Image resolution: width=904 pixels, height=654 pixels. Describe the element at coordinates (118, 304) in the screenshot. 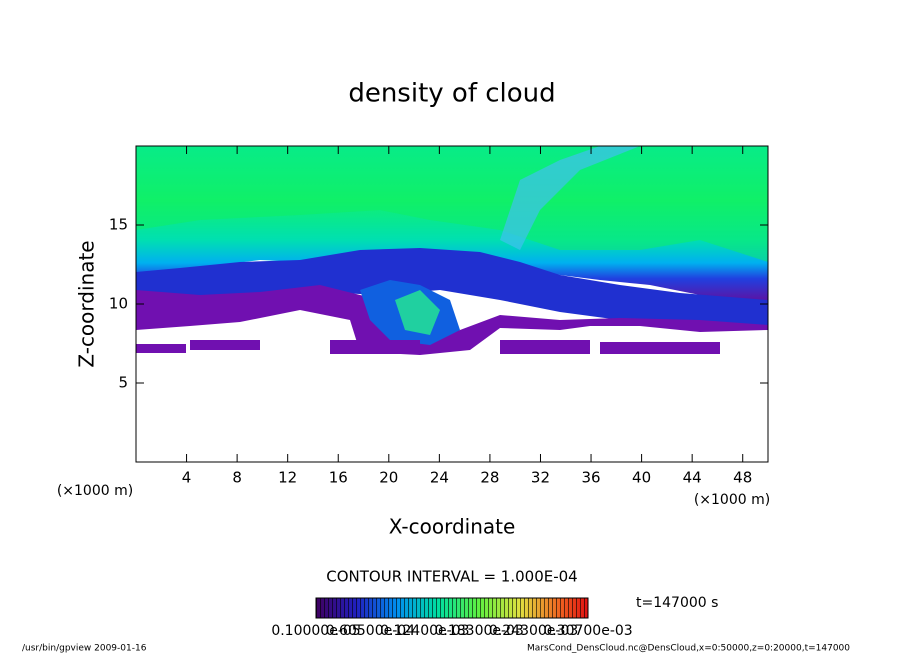

I see `y-tick-label: 10` at that location.